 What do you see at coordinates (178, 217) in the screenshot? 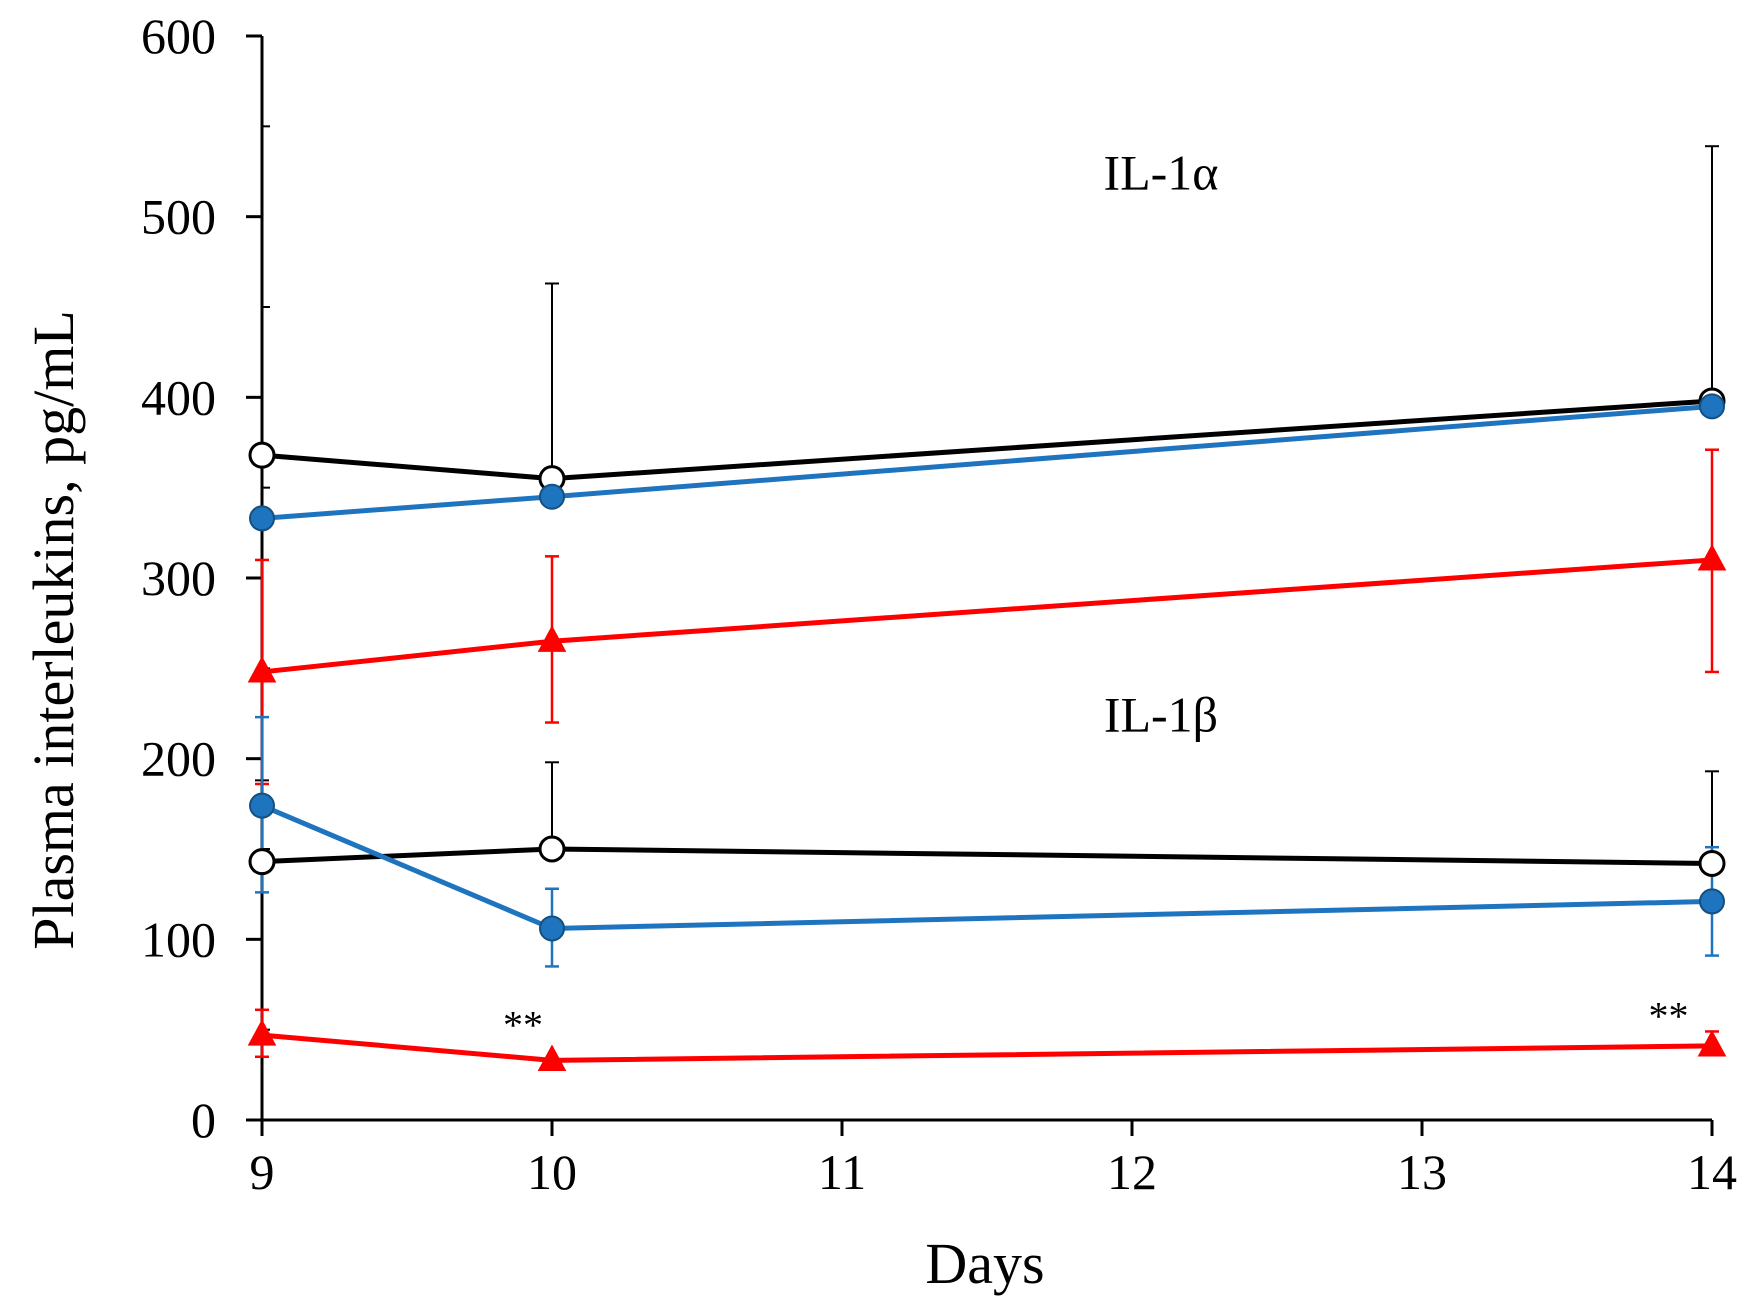
I see `y-tick-label: 500` at bounding box center [178, 217].